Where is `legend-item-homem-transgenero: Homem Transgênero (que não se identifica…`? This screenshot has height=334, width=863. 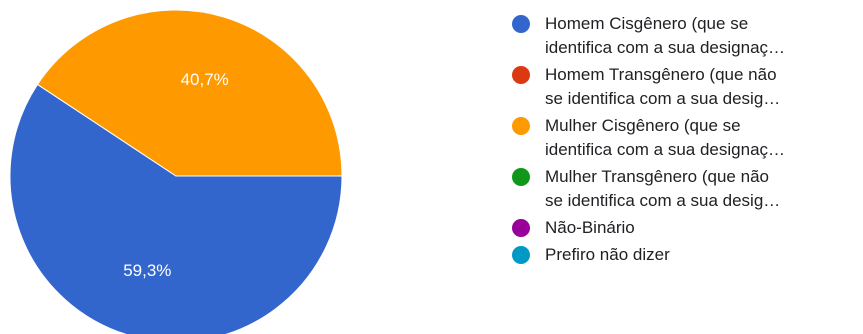 legend-item-homem-transgenero: Homem Transgênero (que não se identifica… is located at coordinates (684, 87).